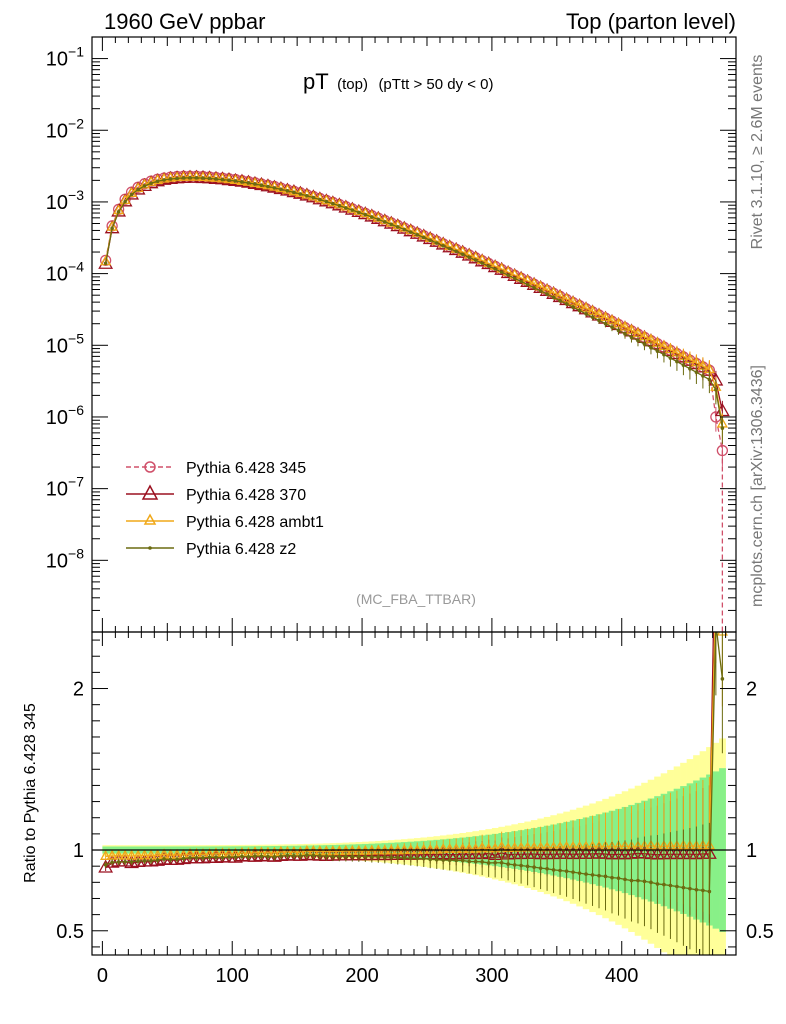 The width and height of the screenshot is (786, 1024). I want to click on legend-item-370: Pythia 6.428 370, so click(216, 494).